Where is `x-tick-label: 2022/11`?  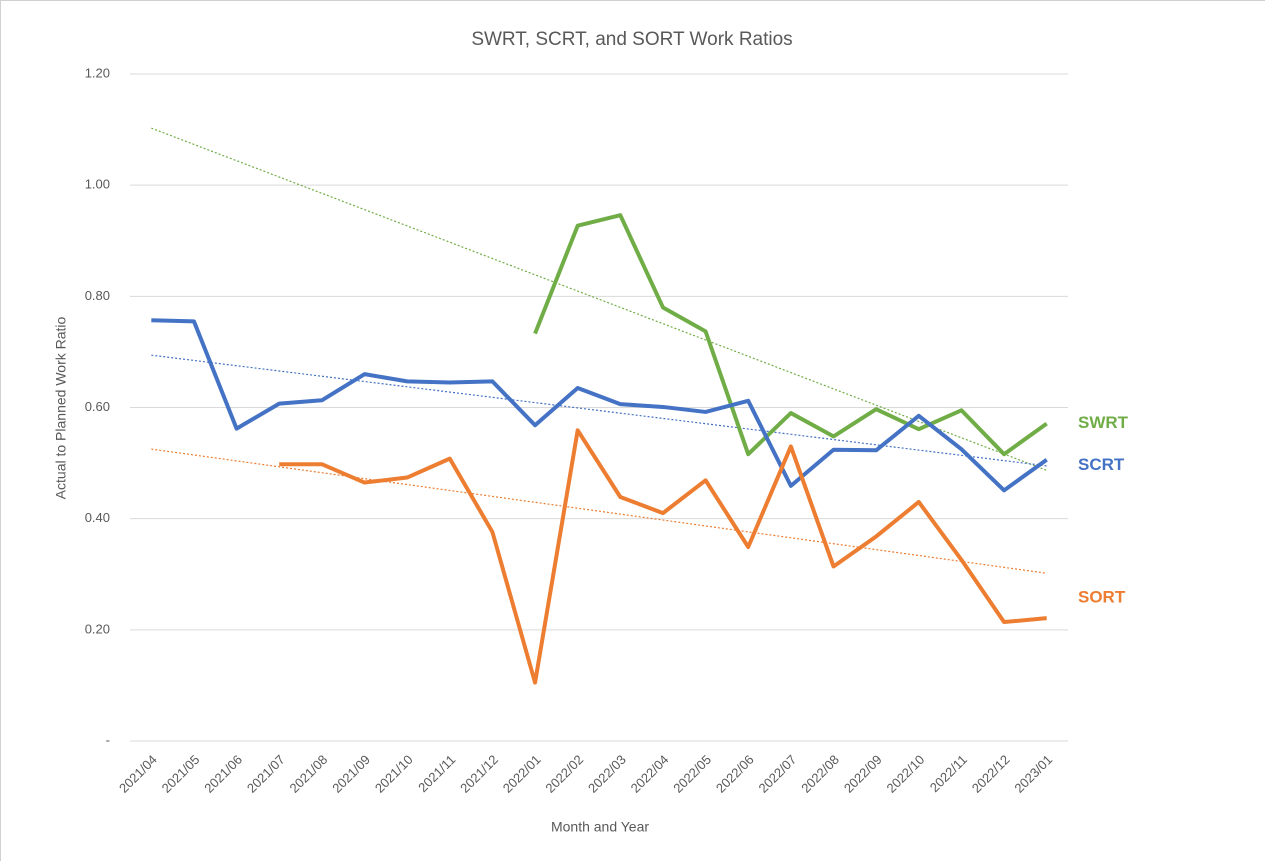
x-tick-label: 2022/11 is located at coordinates (948, 773).